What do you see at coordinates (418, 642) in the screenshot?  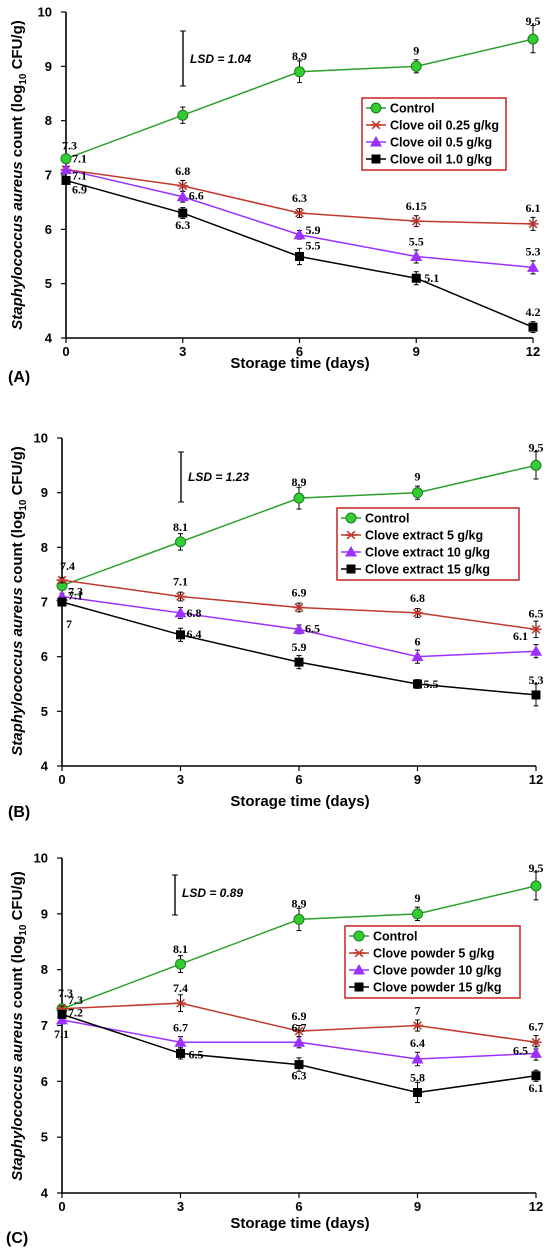 I see `data-label: 6` at bounding box center [418, 642].